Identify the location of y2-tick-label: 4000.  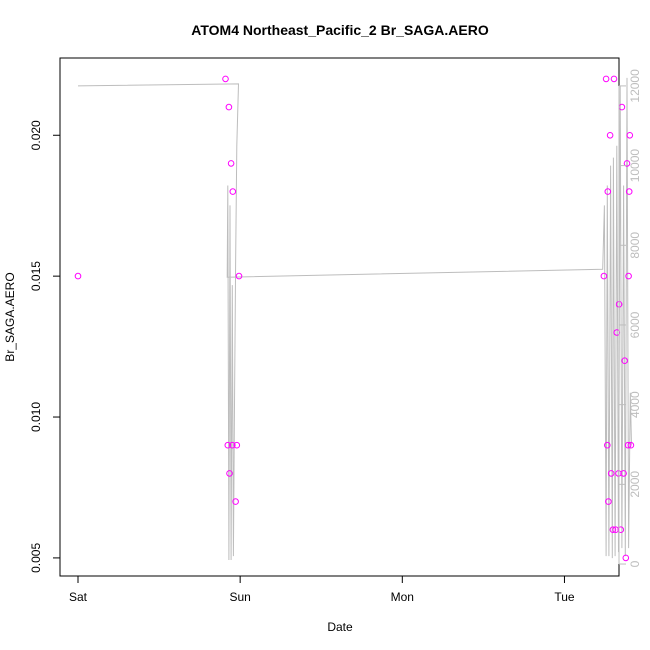
(635, 404).